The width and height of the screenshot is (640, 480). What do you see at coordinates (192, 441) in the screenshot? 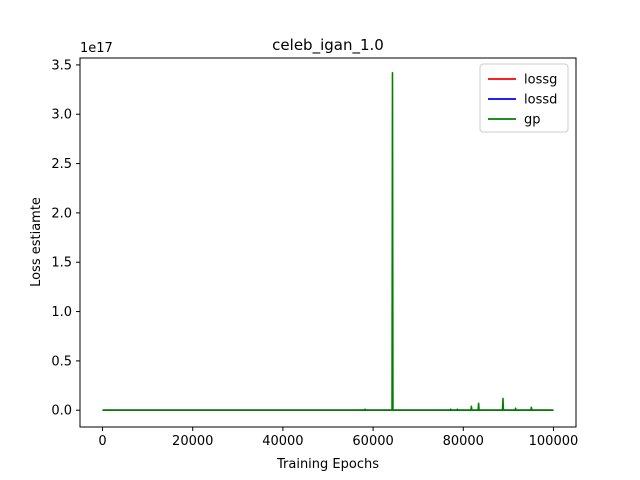
I see `x-tick-label: 20000` at bounding box center [192, 441].